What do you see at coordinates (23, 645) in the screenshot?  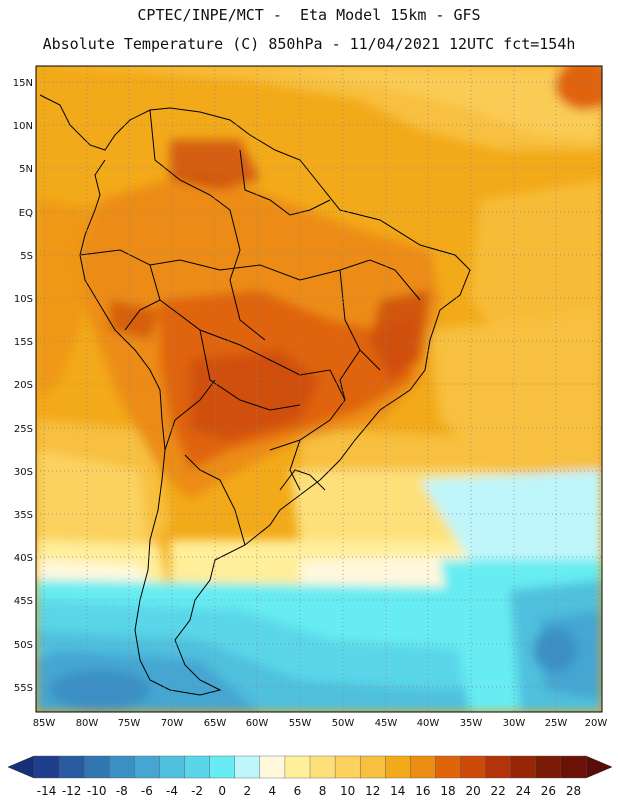 I see `lat-label: 50S` at bounding box center [23, 645].